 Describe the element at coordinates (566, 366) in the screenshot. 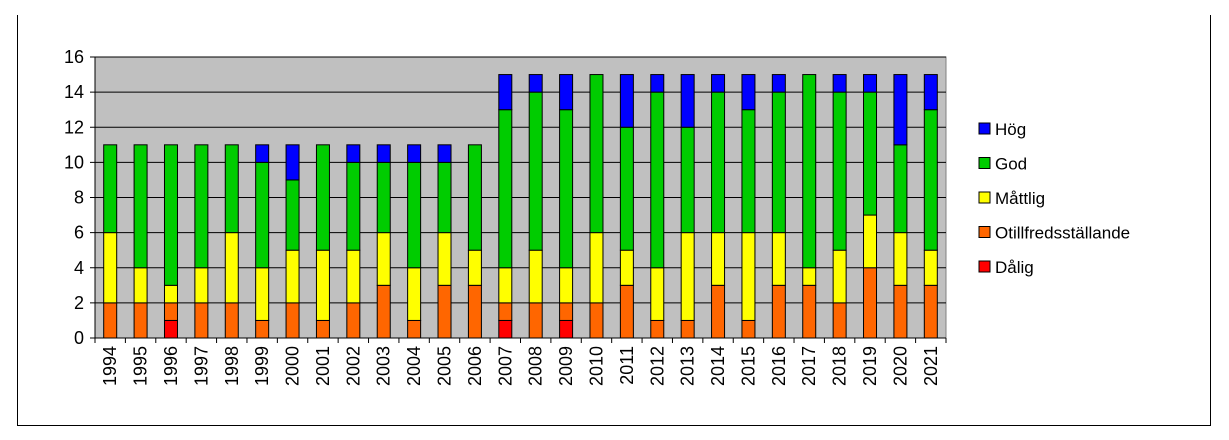

I see `x-tick-label: 2009` at that location.